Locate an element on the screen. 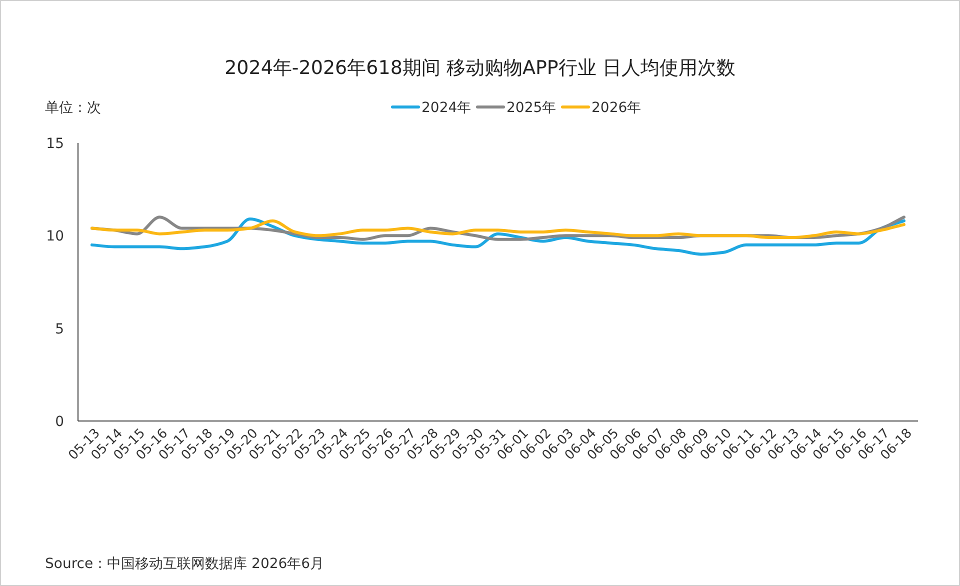 The image size is (960, 586). legend-label: 2024年 is located at coordinates (447, 108).